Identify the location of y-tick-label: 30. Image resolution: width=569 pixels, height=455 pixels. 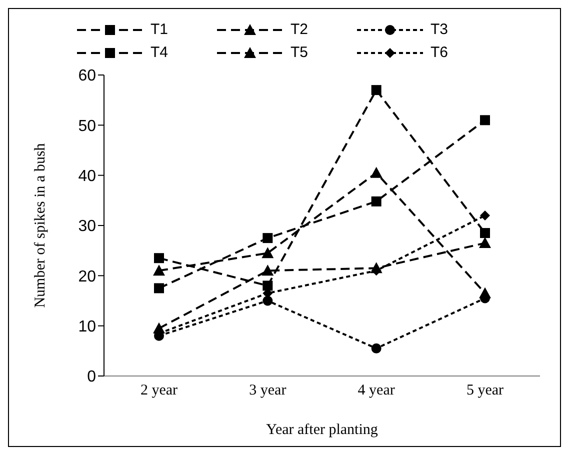
(87, 227).